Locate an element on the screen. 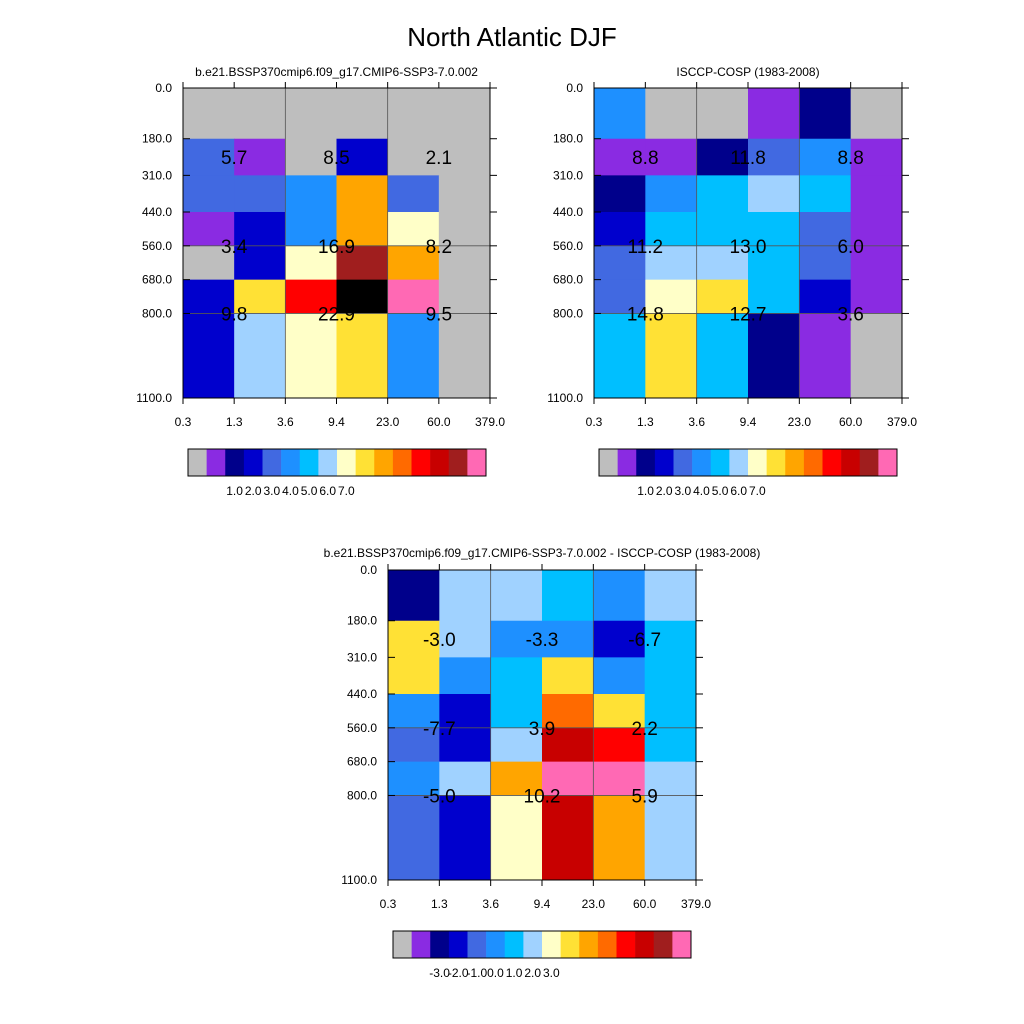  block-value-label: 5.7 is located at coordinates (234, 158).